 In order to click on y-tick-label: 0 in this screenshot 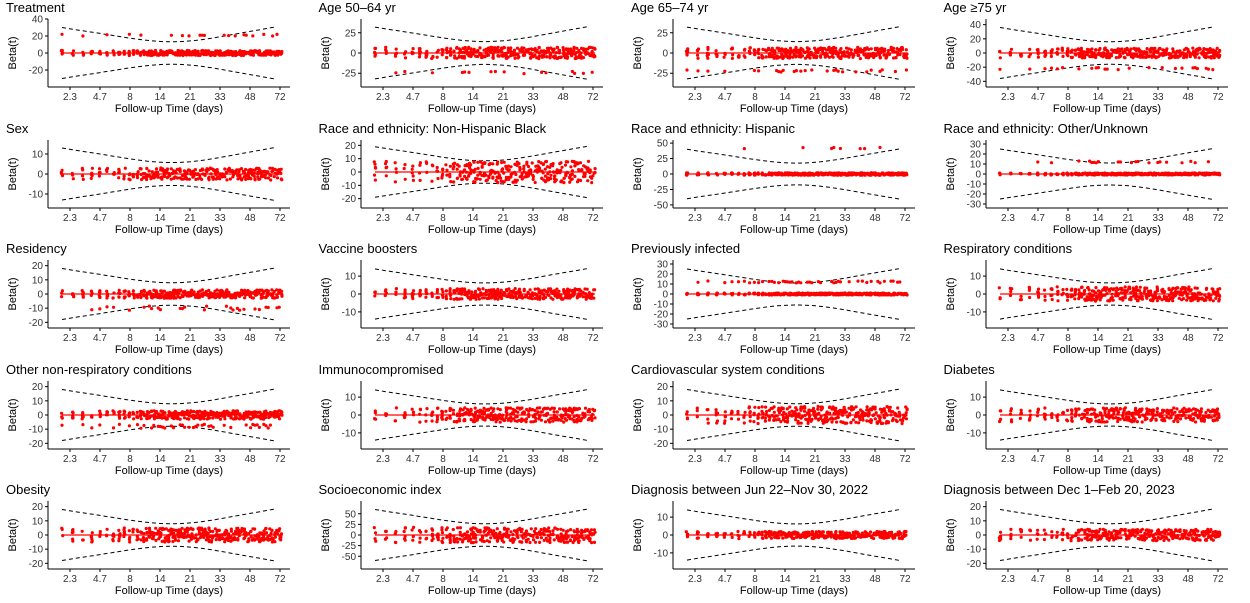, I will do `click(353, 54)`.